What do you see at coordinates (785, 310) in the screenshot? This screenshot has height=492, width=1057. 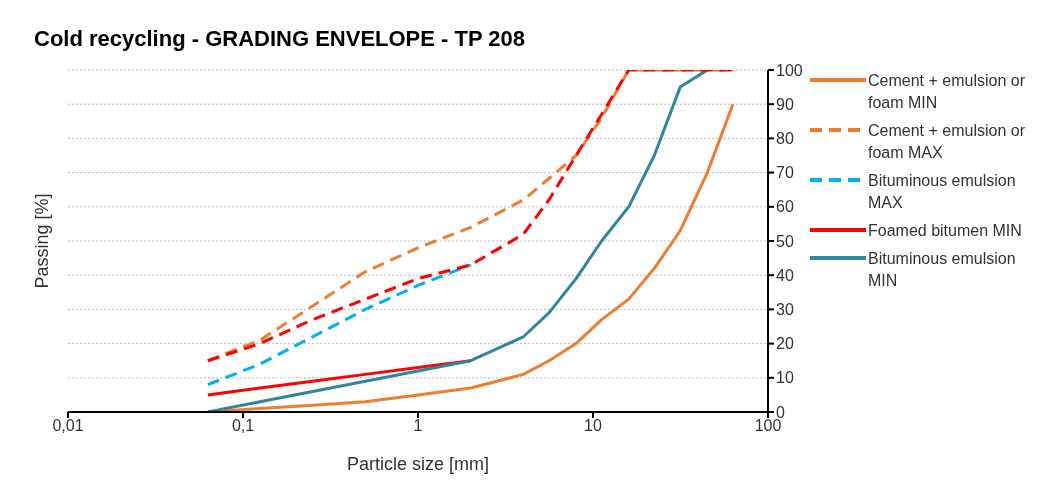 I see `y-tick-label: 30` at bounding box center [785, 310].